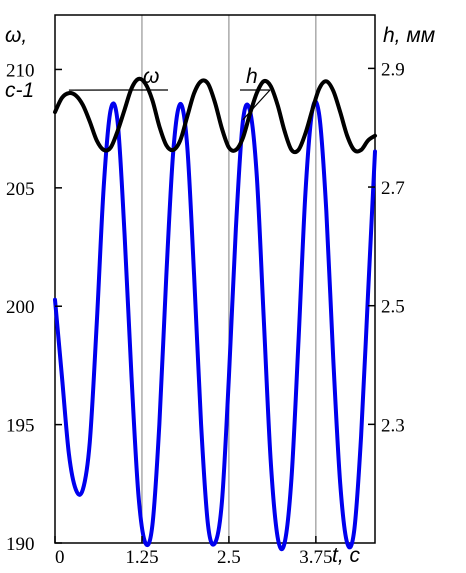 This screenshot has height=573, width=466. What do you see at coordinates (151, 76) in the screenshot?
I see `omega-series-label: ω` at bounding box center [151, 76].